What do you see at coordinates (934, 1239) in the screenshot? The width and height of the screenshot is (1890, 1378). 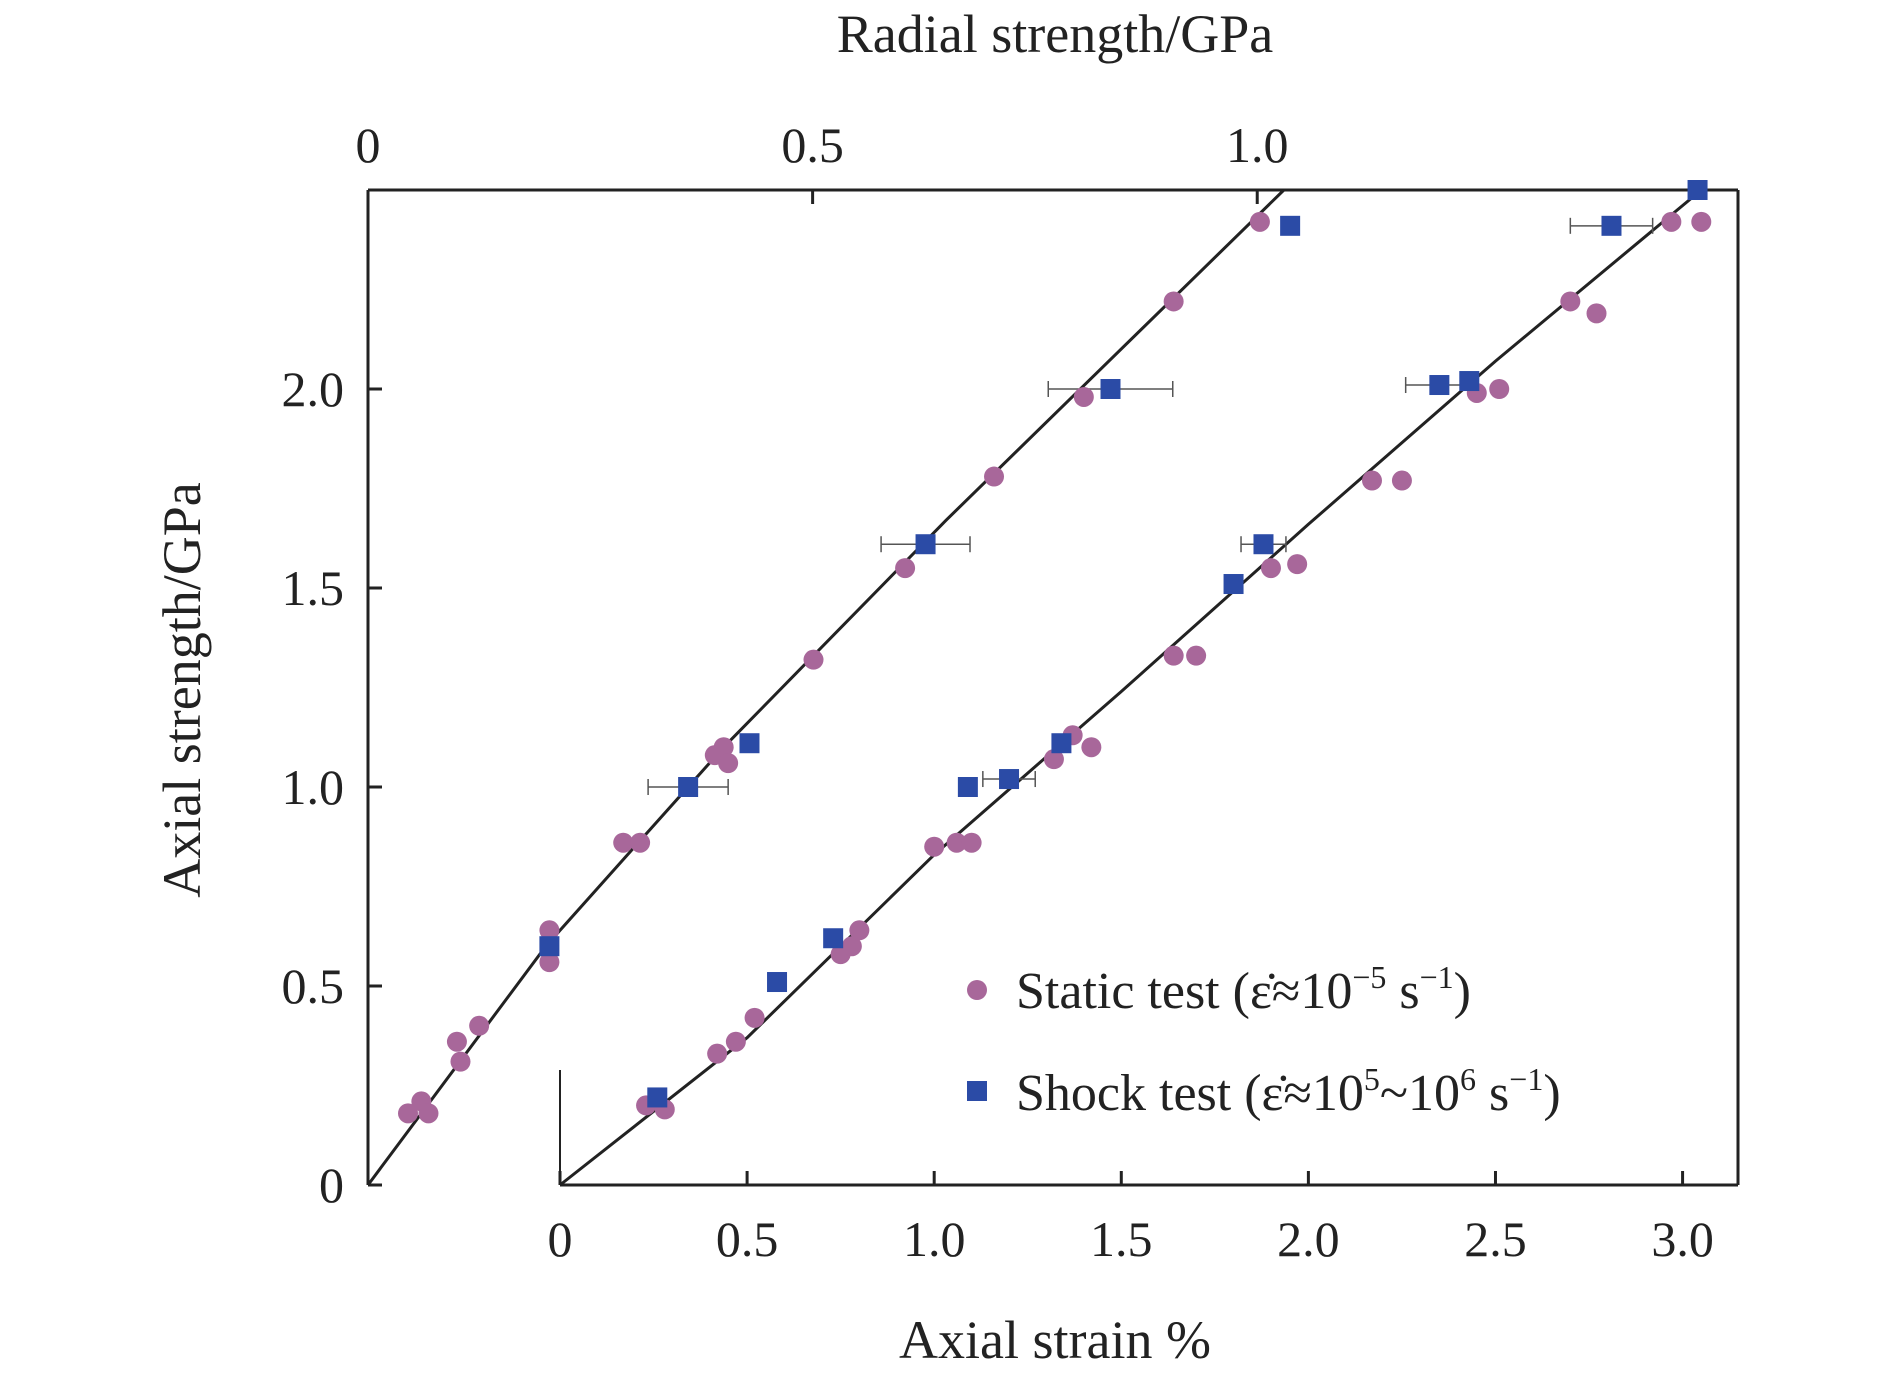 I see `bottom-axis-tick-label: 1.0` at bounding box center [934, 1239].